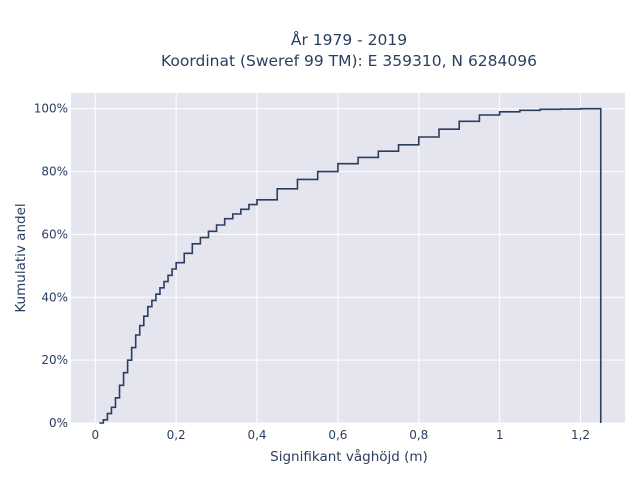 The height and width of the screenshot is (480, 640). What do you see at coordinates (580, 435) in the screenshot?
I see `x-tick-label: 1,2` at bounding box center [580, 435].